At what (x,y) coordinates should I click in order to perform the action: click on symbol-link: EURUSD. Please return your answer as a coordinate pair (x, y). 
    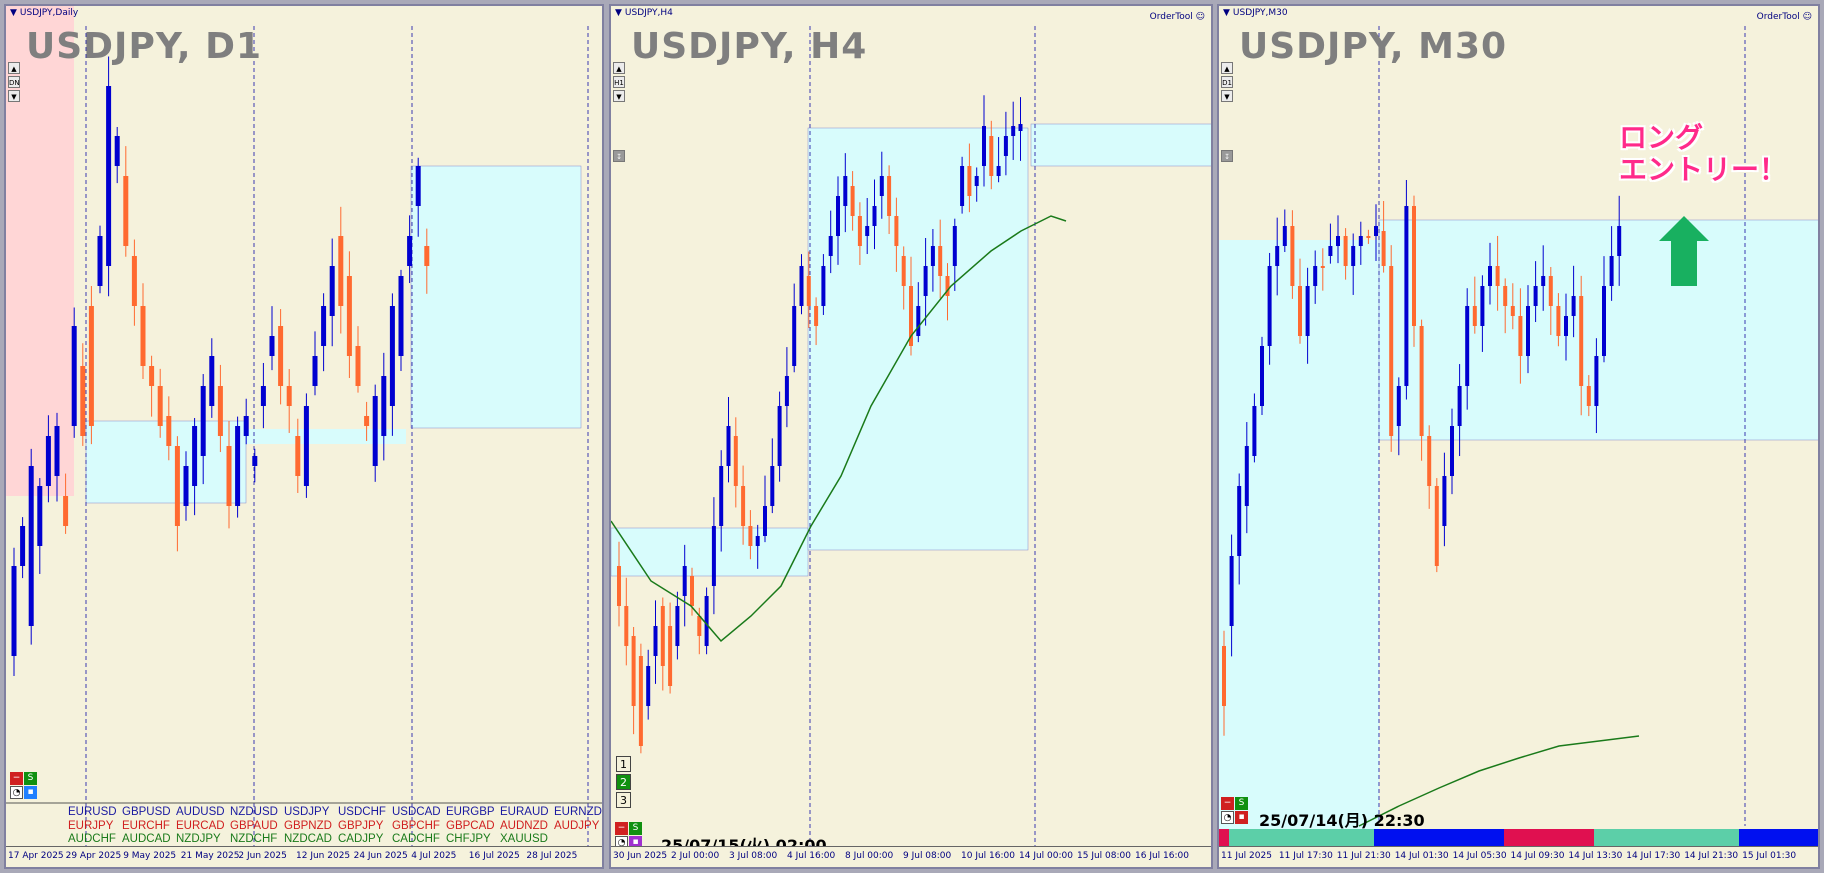
    Looking at the image, I should click on (92, 812).